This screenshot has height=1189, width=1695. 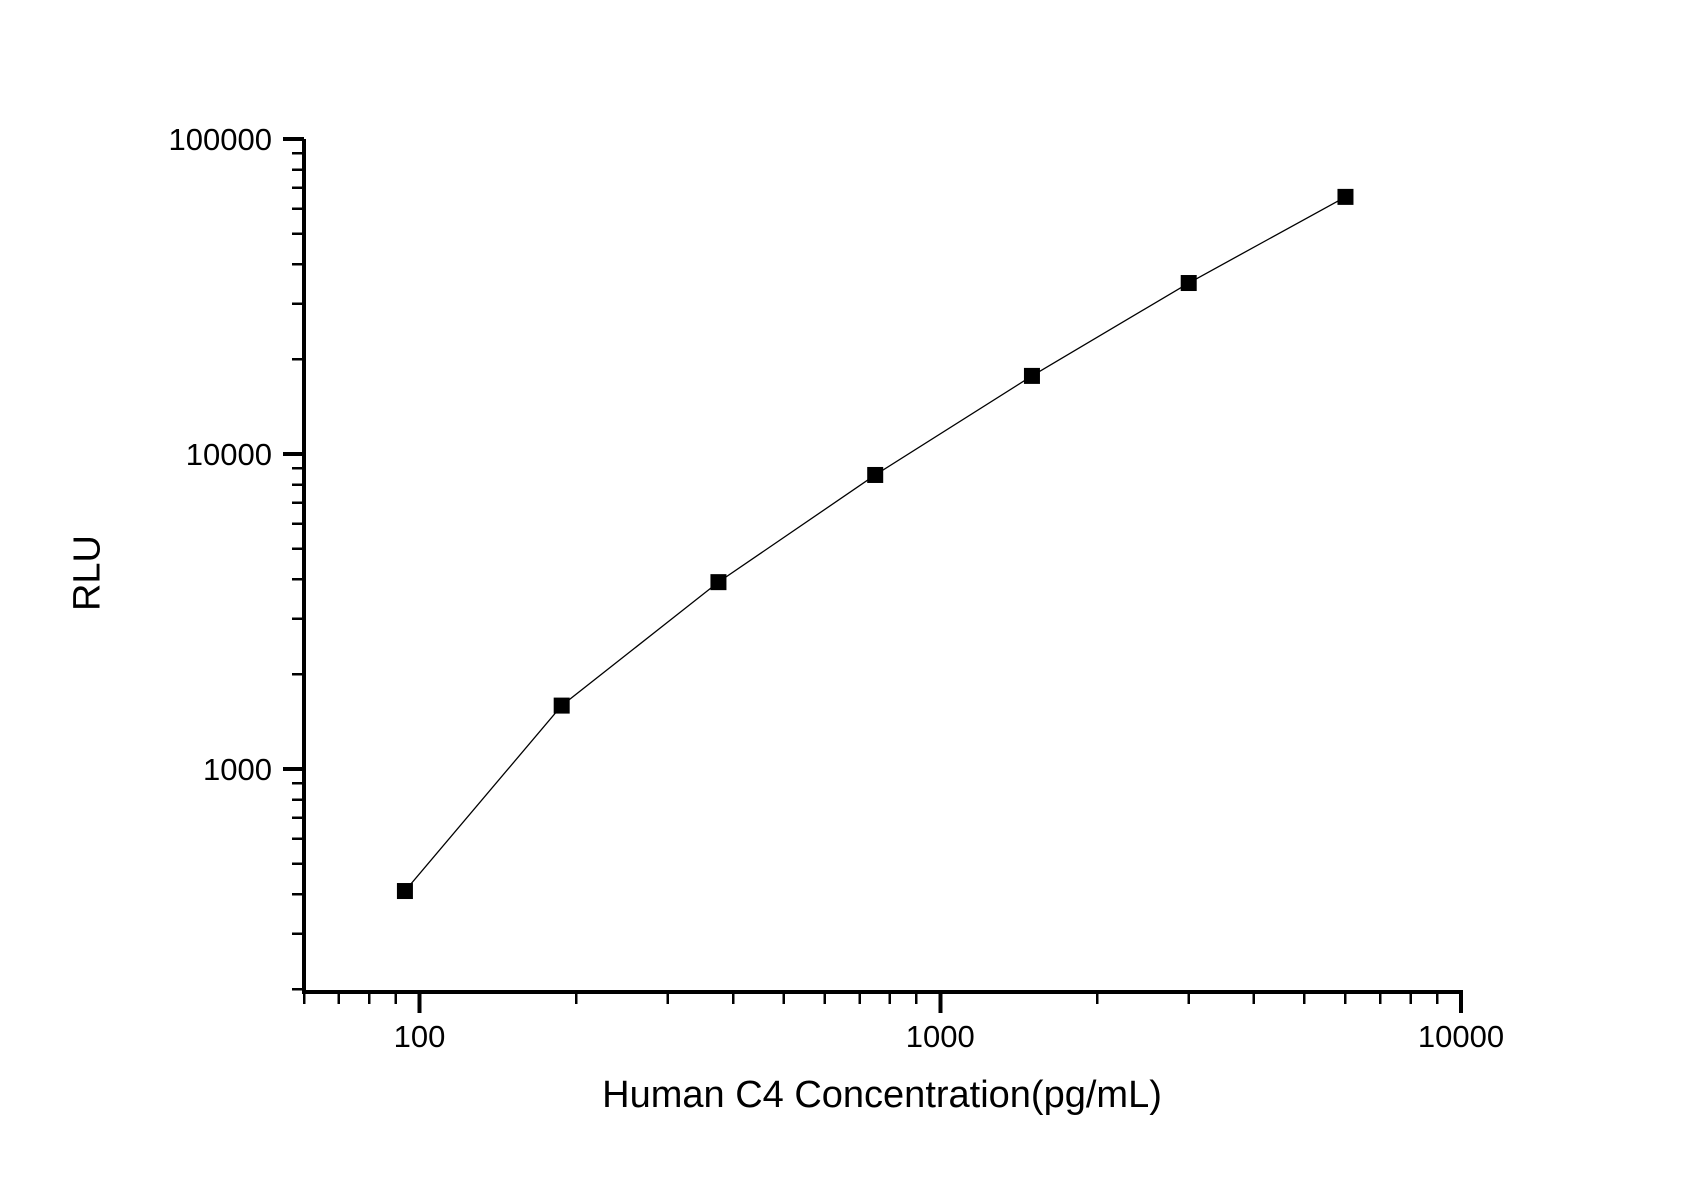 I want to click on y-tick-label: 1000, so click(x=237, y=769).